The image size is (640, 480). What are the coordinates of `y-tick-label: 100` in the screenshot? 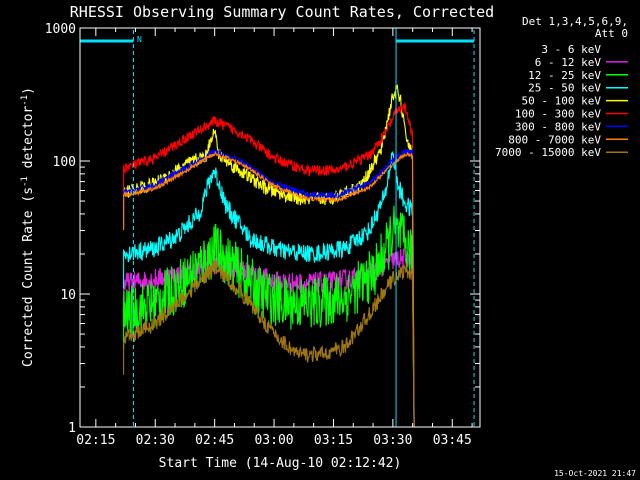 It's located at (64, 162).